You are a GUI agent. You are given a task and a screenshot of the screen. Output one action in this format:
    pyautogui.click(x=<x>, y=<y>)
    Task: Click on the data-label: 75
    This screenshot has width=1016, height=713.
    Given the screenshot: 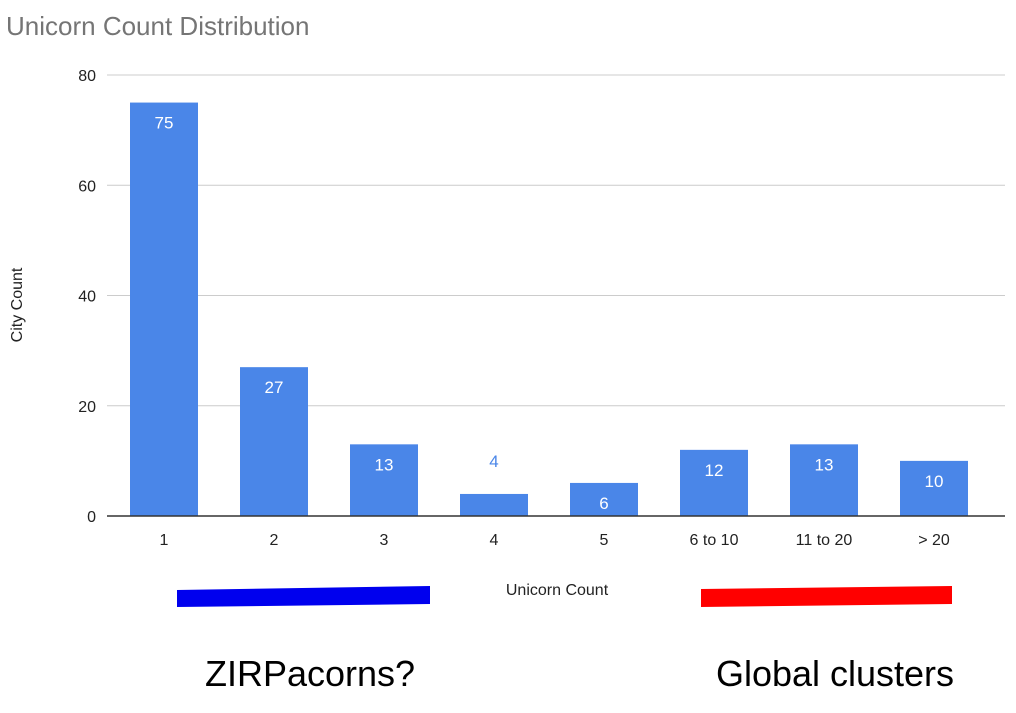 What is the action you would take?
    pyautogui.click(x=164, y=123)
    